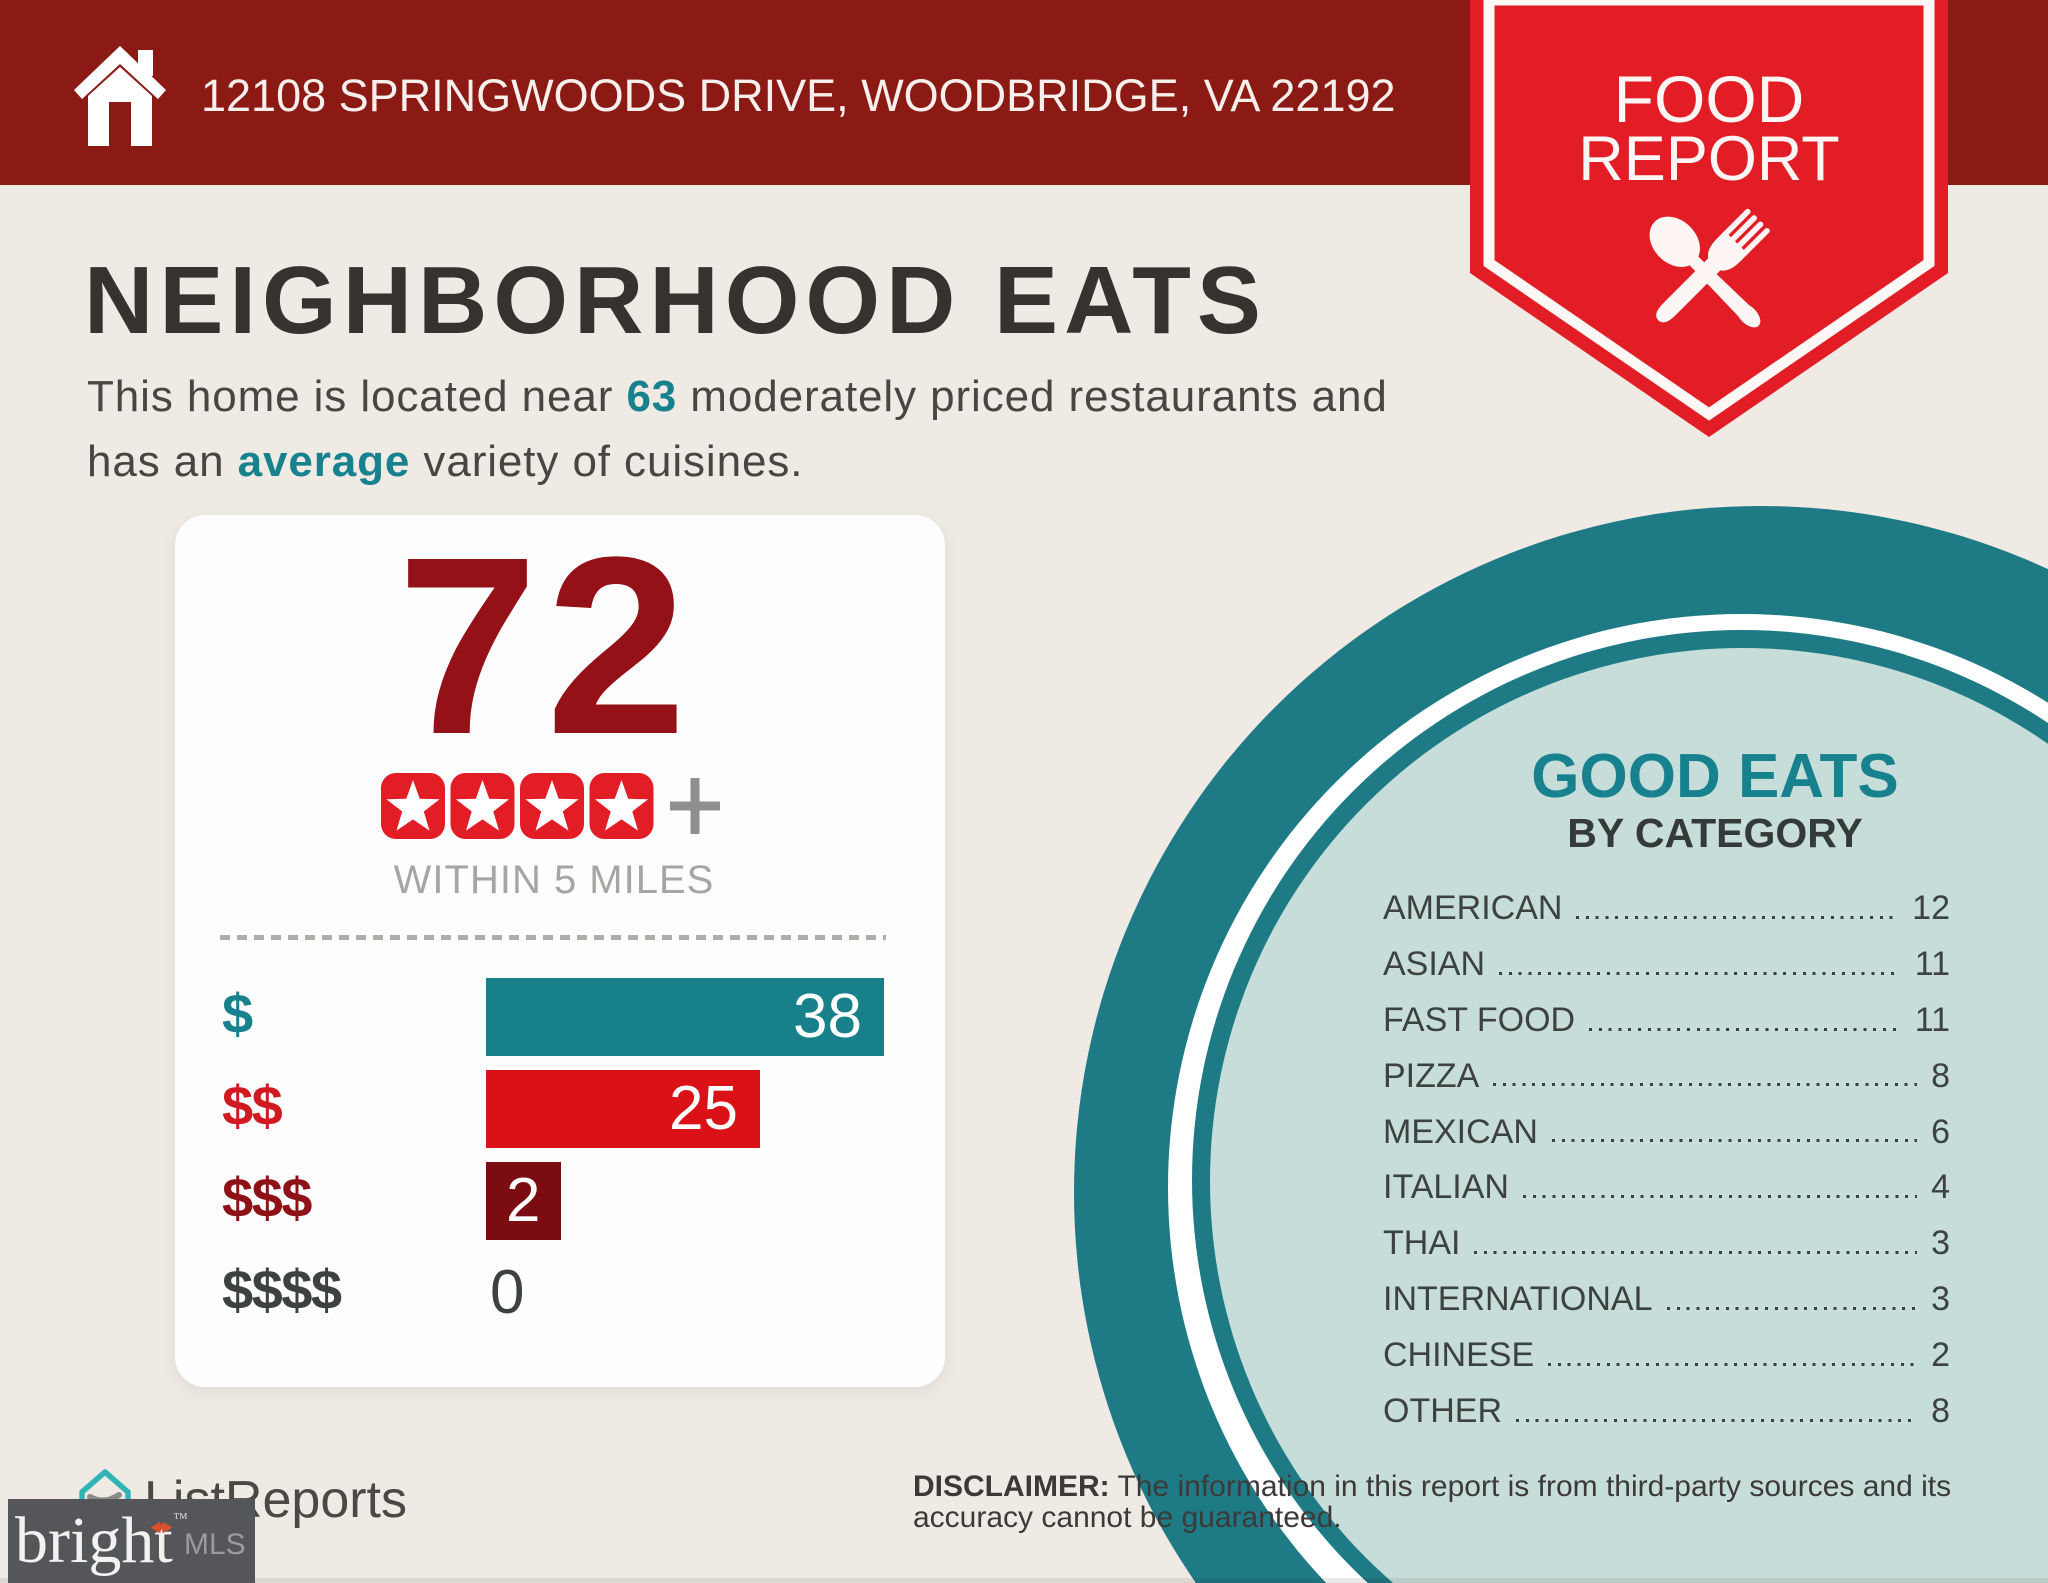 Image resolution: width=2048 pixels, height=1583 pixels. What do you see at coordinates (1708, 159) in the screenshot?
I see `svg-text: REPORT` at bounding box center [1708, 159].